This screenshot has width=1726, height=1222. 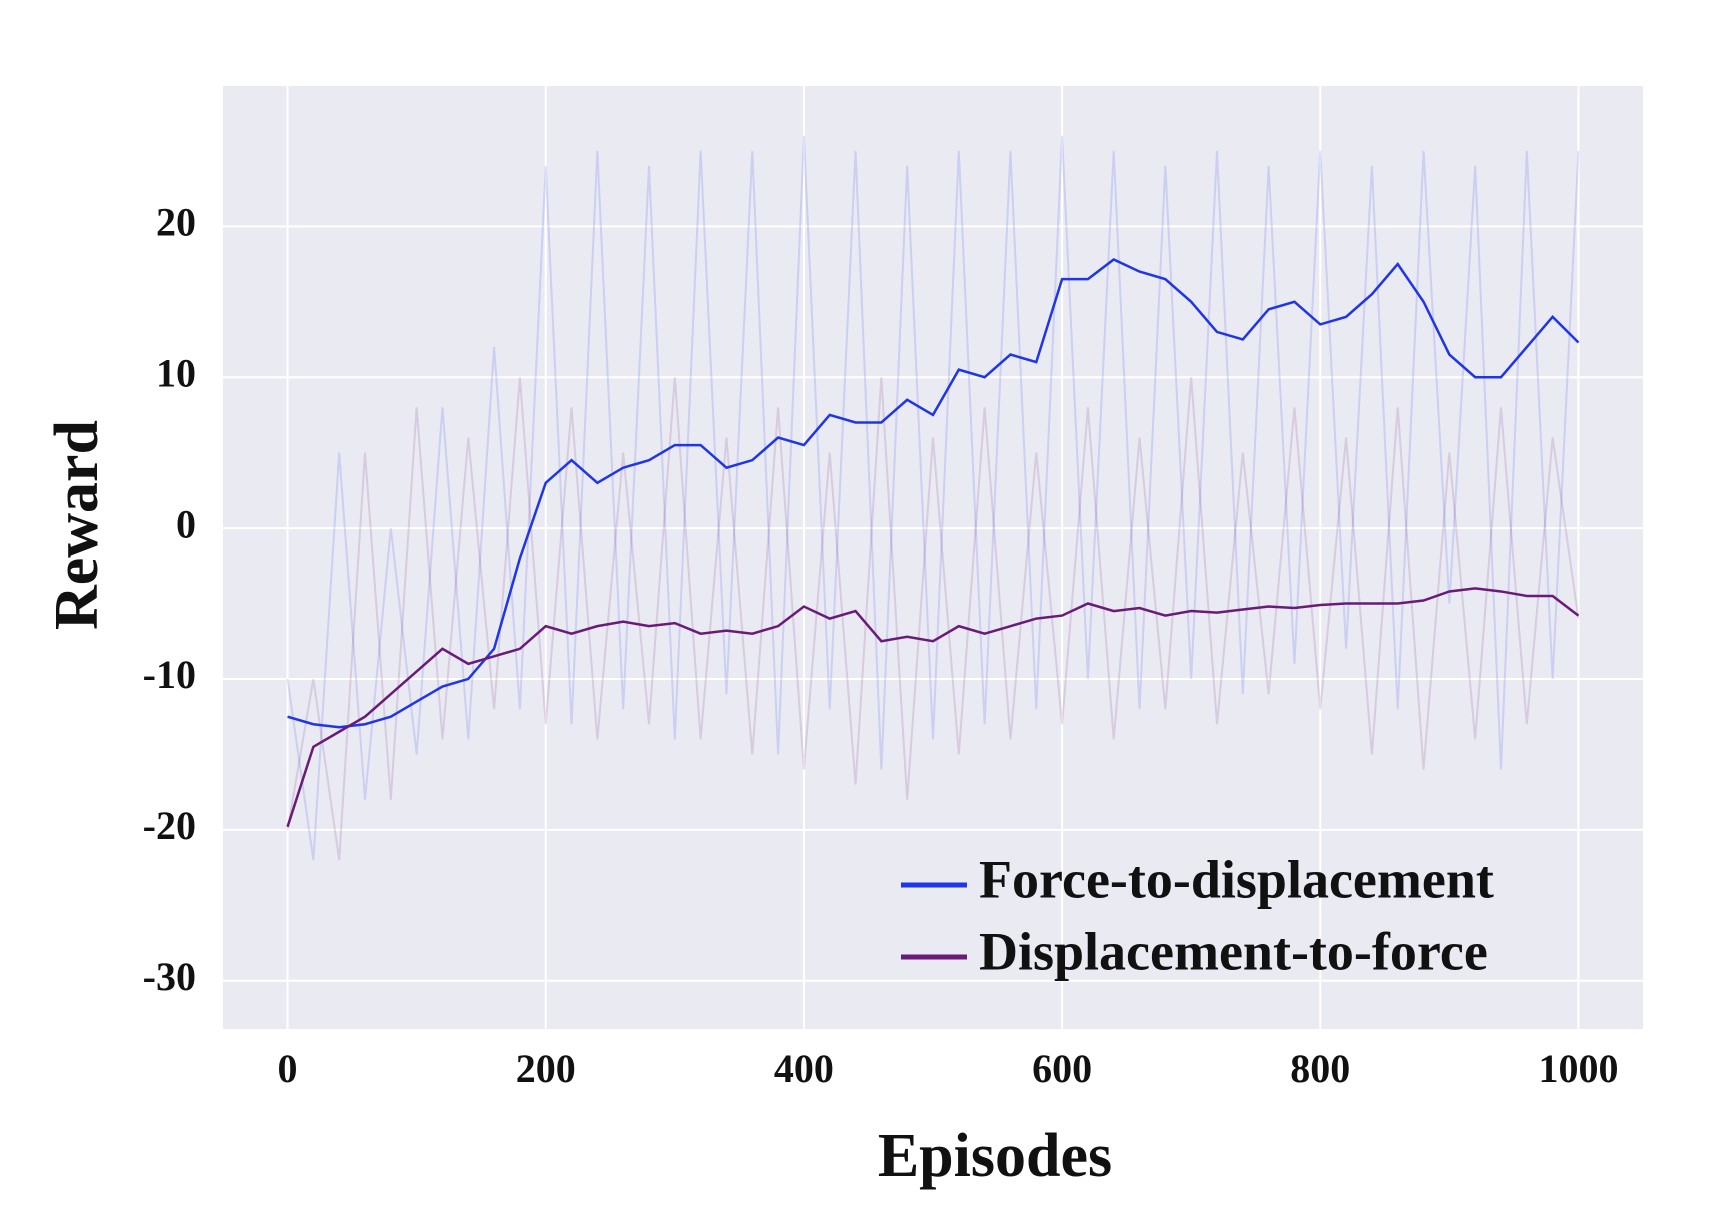 What do you see at coordinates (995, 1156) in the screenshot?
I see `x-axis-label: Episodes` at bounding box center [995, 1156].